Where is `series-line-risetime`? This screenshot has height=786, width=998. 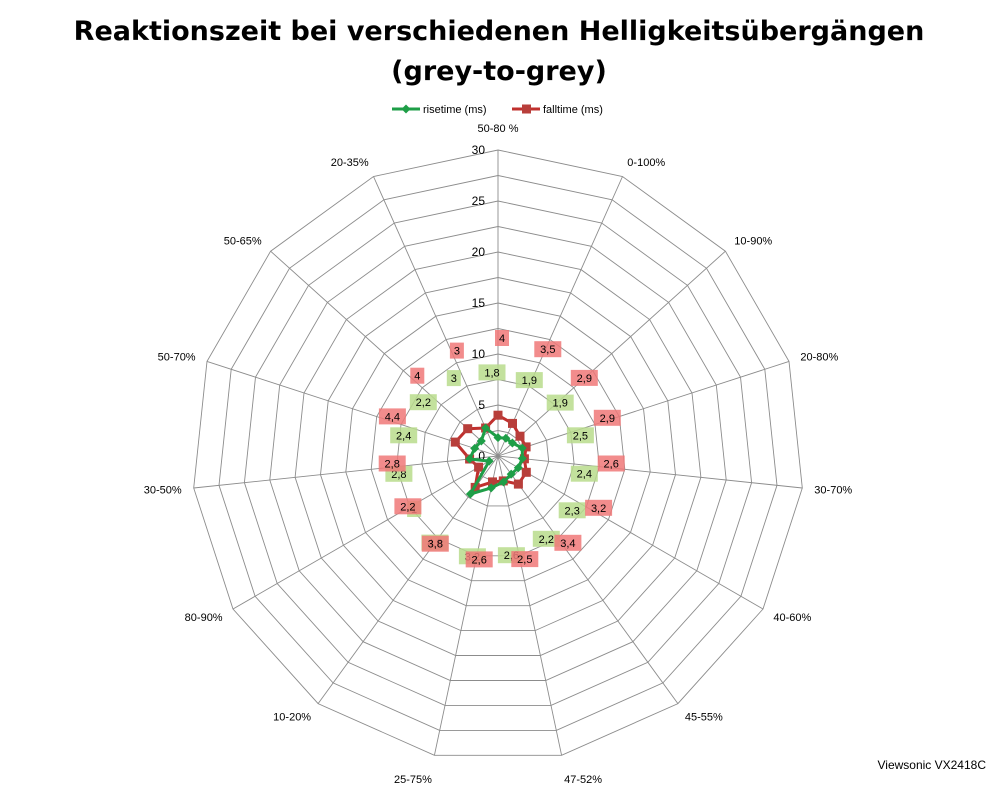
series-line-risetime is located at coordinates (496, 461).